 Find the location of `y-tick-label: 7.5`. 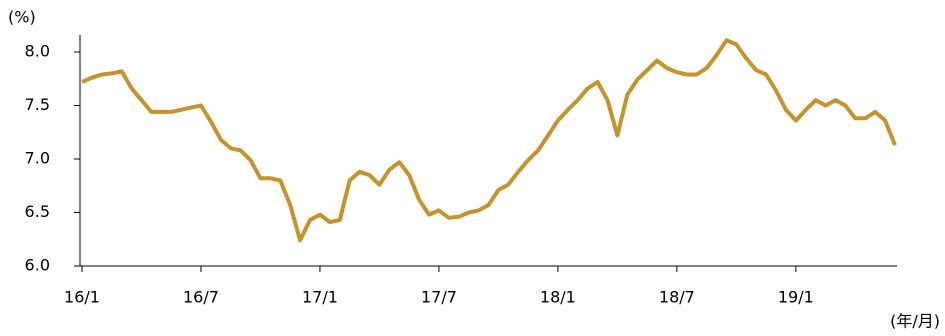

y-tick-label: 7.5 is located at coordinates (37, 104).